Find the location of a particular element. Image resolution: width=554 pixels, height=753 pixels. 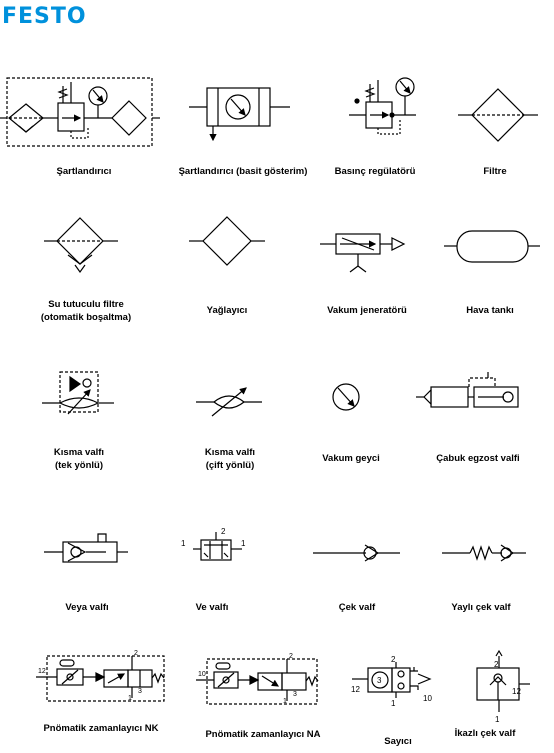

symbol-hava-tanki is located at coordinates (492, 246).